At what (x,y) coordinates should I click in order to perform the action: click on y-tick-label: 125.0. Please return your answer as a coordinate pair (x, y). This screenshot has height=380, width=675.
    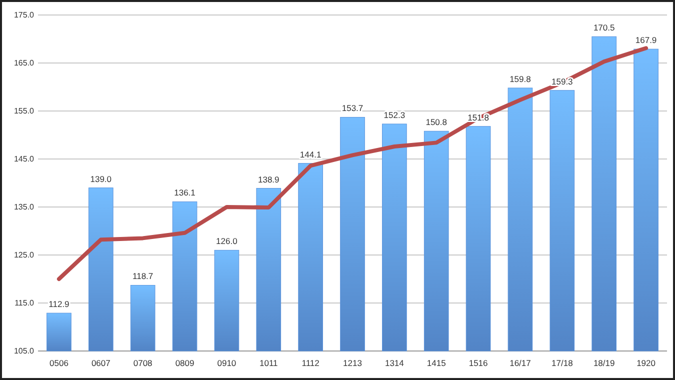
    Looking at the image, I should click on (24, 255).